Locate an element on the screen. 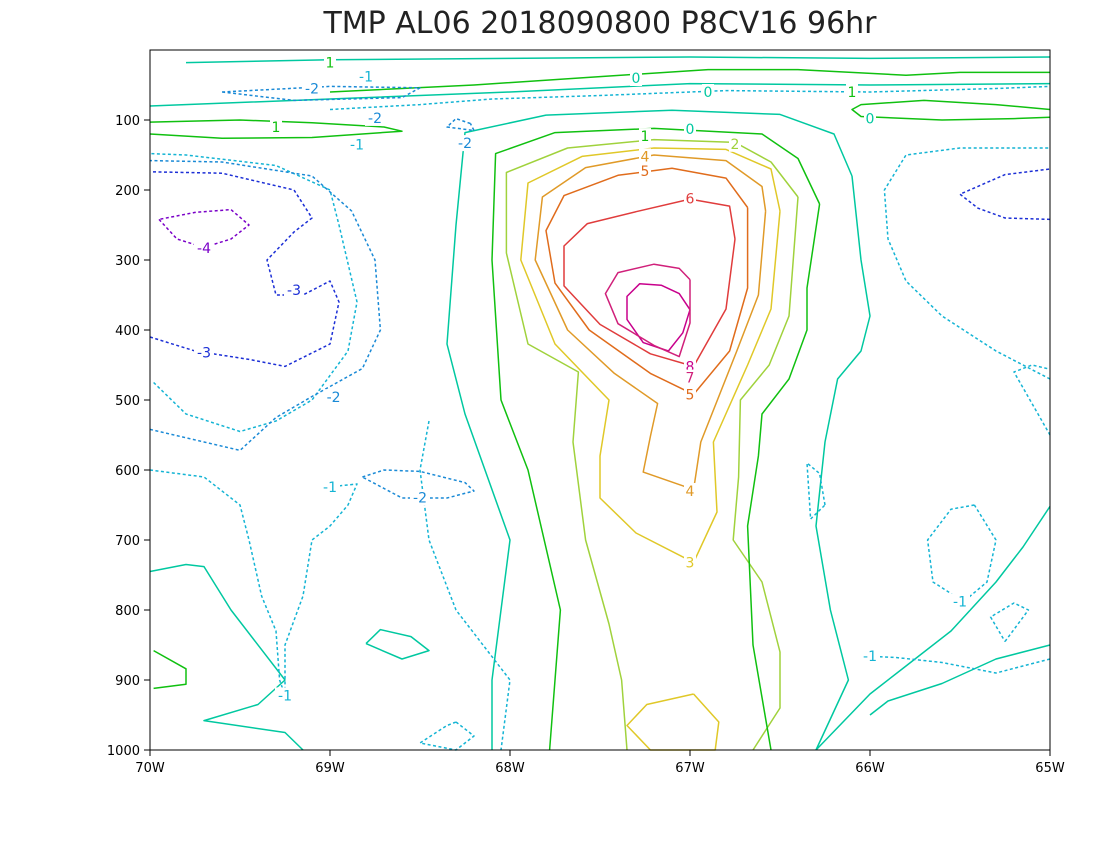 This screenshot has height=850, width=1100. x-tick-label-2: 68W is located at coordinates (510, 768).